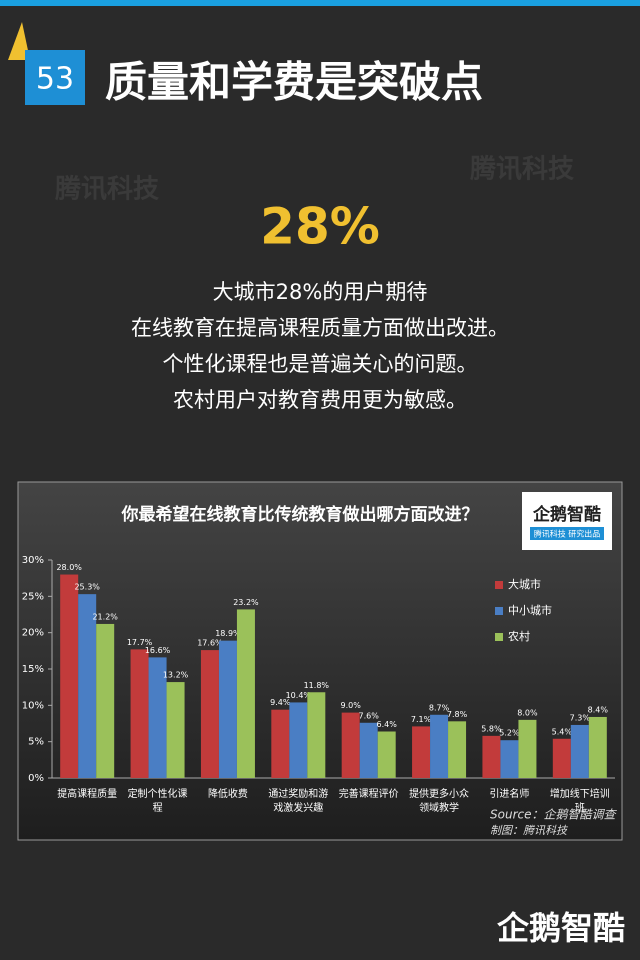 This screenshot has height=960, width=640. What do you see at coordinates (579, 801) in the screenshot?
I see `x-tick-label: 增加线下培训班` at bounding box center [579, 801].